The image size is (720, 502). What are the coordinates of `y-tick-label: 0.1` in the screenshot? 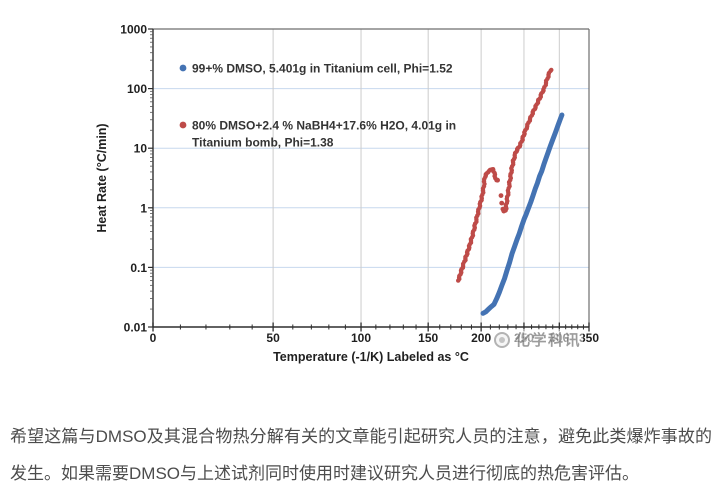 It's located at (138, 268).